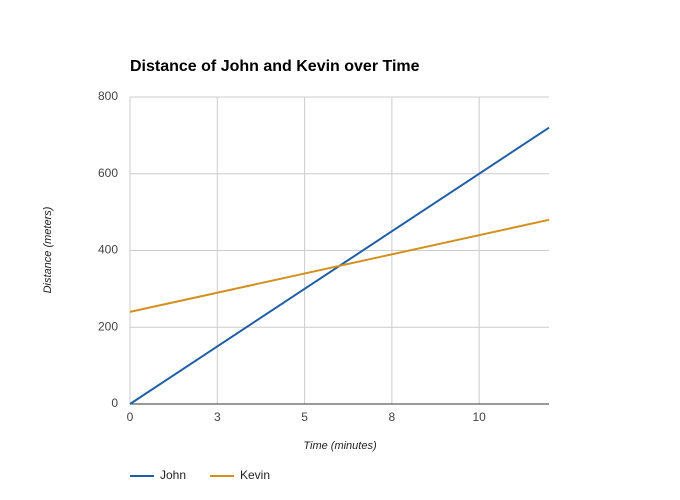 This screenshot has width=680, height=500. I want to click on x-tick-label: 5, so click(304, 417).